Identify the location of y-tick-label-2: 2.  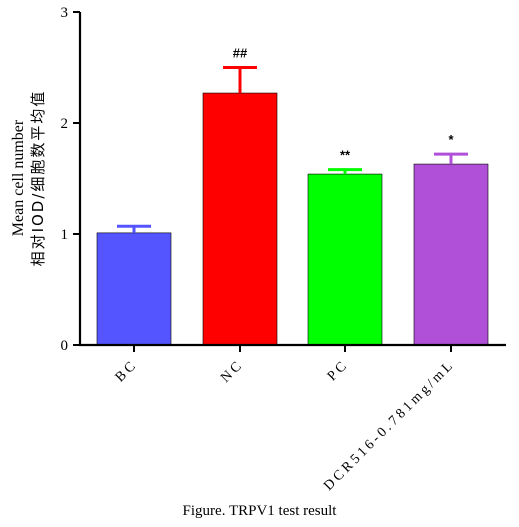
(65, 124).